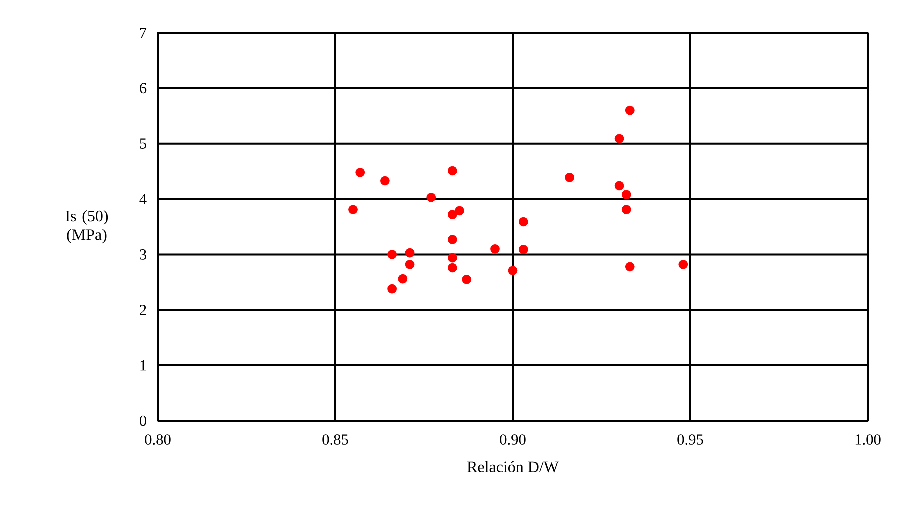 The height and width of the screenshot is (531, 904). I want to click on y-tick-label: 7, so click(143, 33).